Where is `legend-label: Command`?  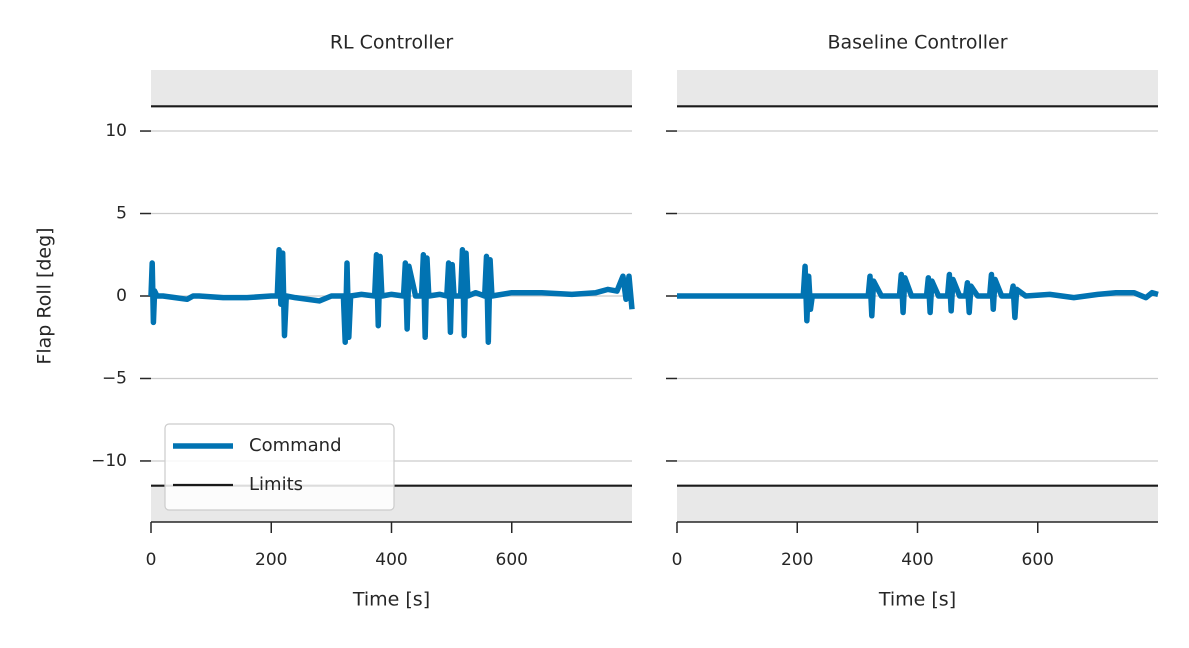 legend-label: Command is located at coordinates (295, 445).